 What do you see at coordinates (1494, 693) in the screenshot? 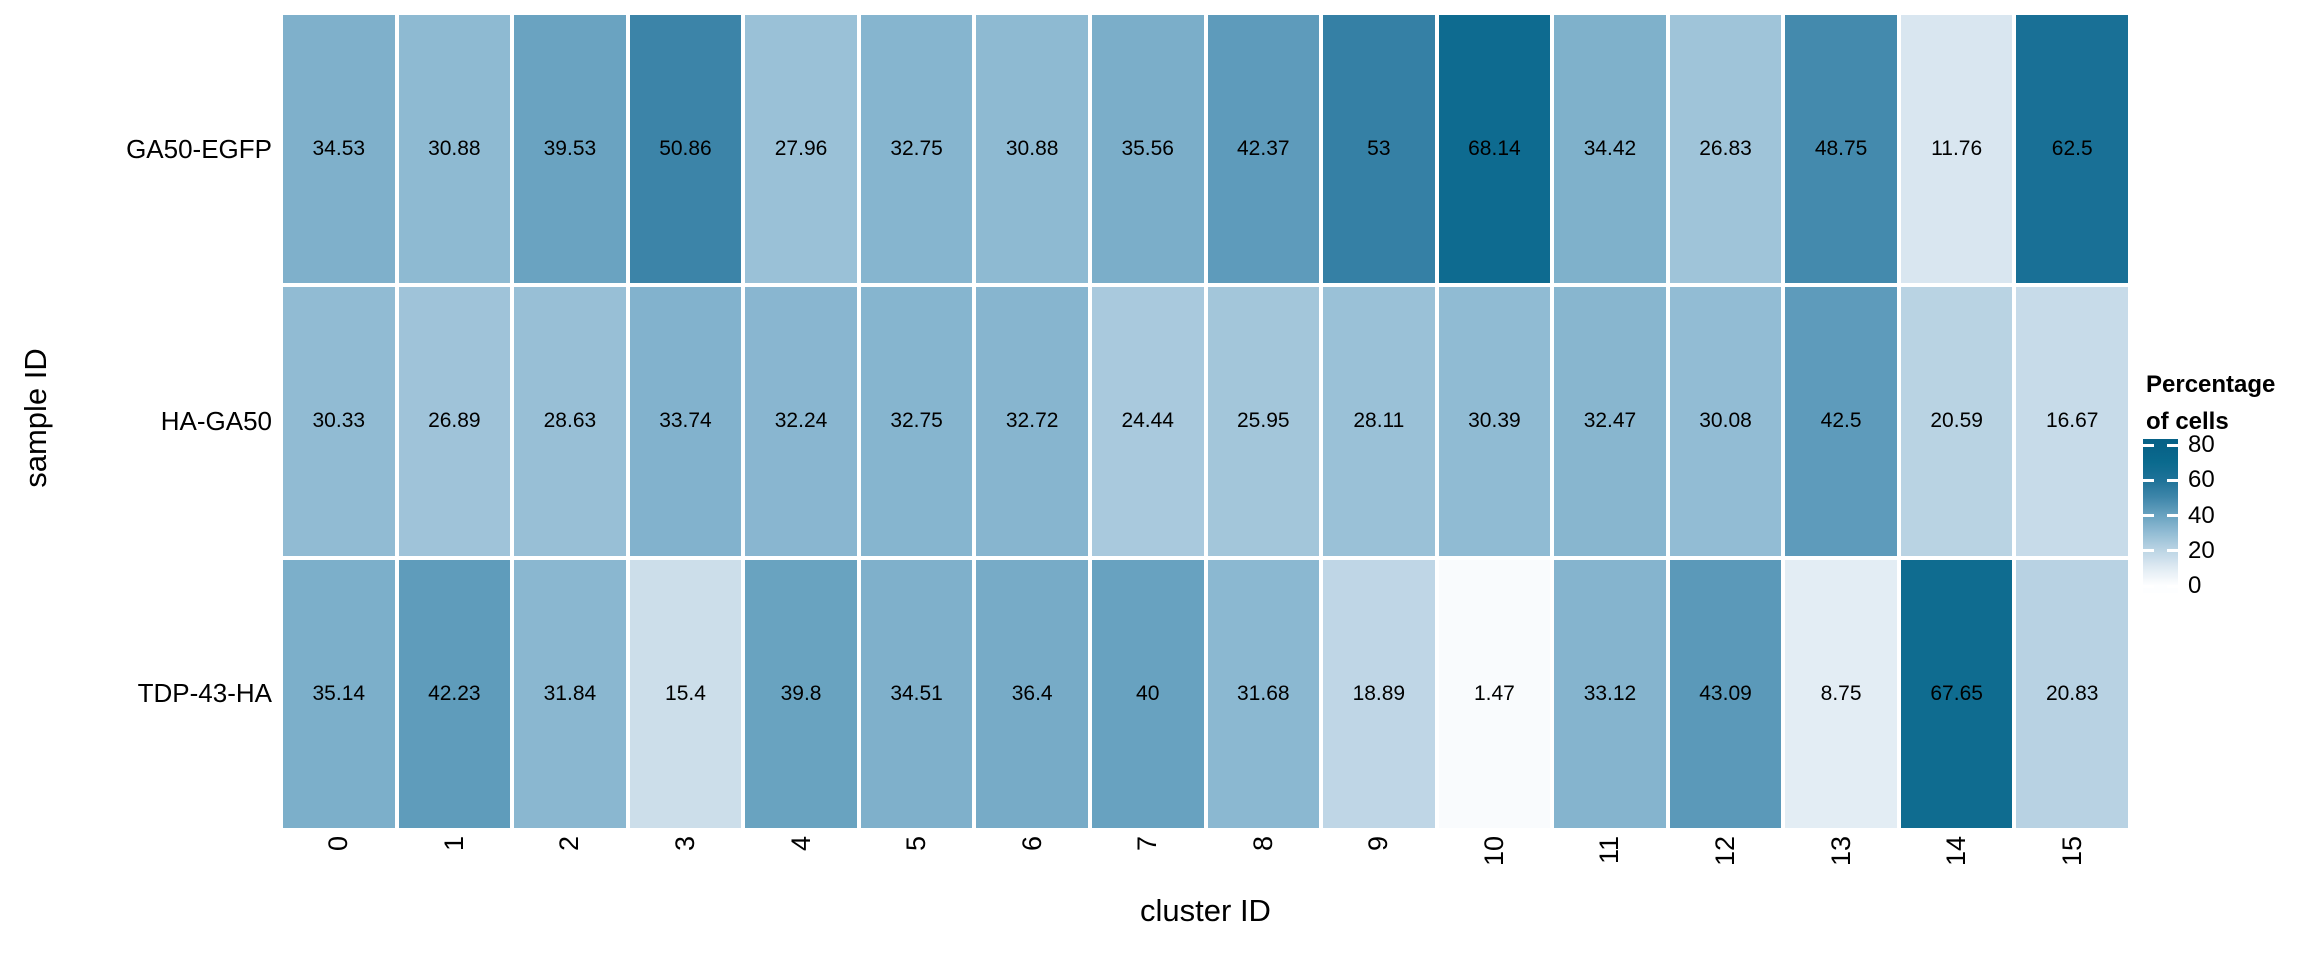
I see `heatmap-cell: 1.47` at bounding box center [1494, 693].